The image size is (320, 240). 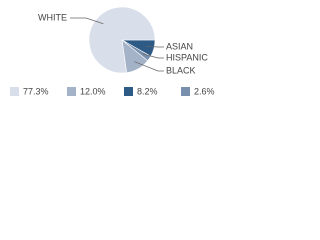 I want to click on slice-label: ASIAN, so click(x=179, y=46).